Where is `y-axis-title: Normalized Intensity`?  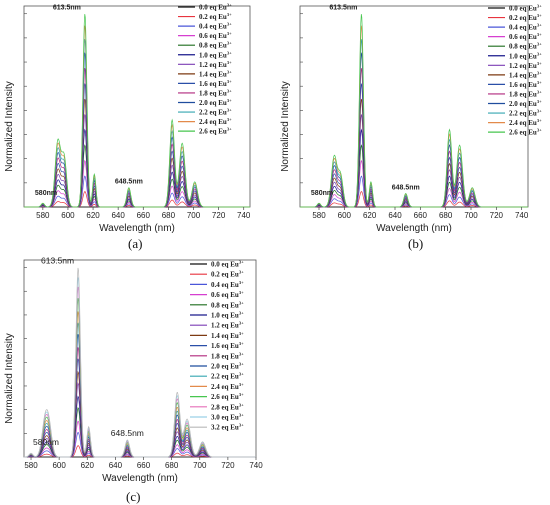 y-axis-title: Normalized Intensity is located at coordinates (9, 126).